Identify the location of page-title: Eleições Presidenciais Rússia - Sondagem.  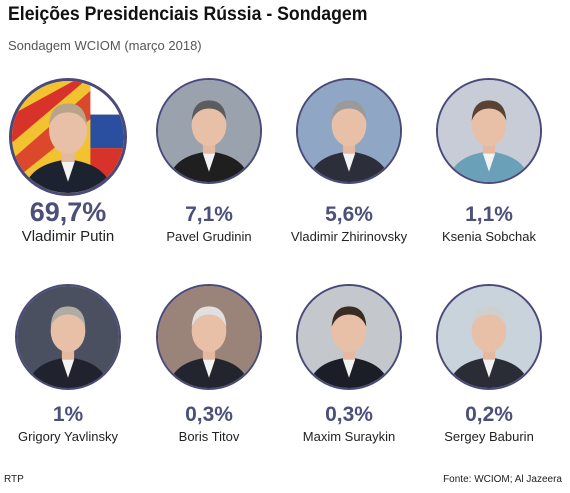
(188, 14).